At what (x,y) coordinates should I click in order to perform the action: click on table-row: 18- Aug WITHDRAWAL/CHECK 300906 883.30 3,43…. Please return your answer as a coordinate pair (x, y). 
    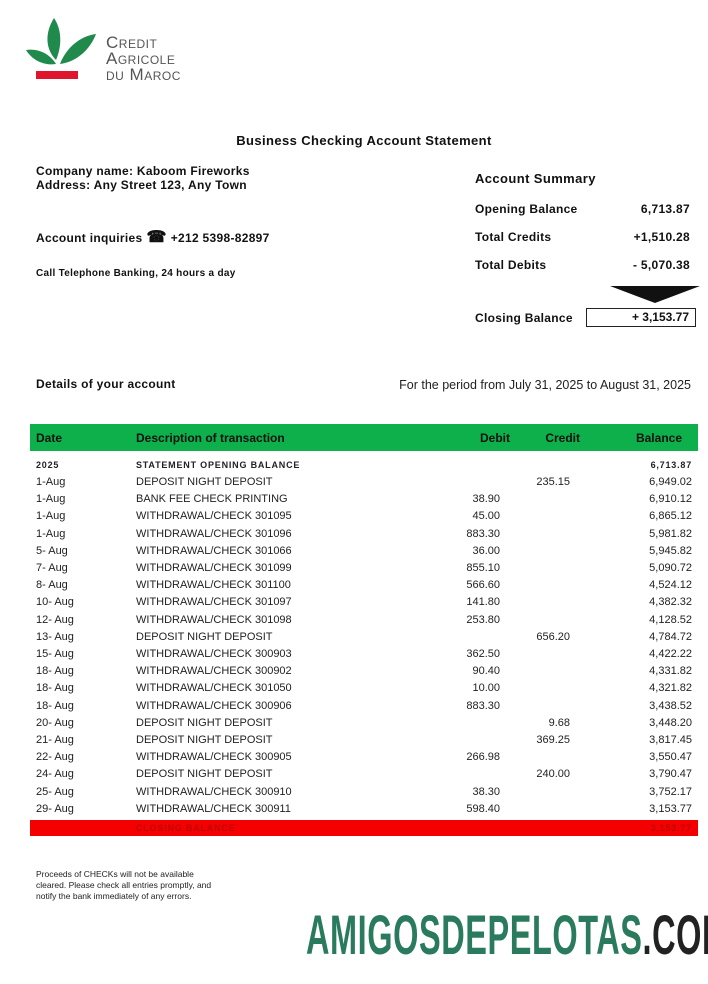
    Looking at the image, I should click on (364, 706).